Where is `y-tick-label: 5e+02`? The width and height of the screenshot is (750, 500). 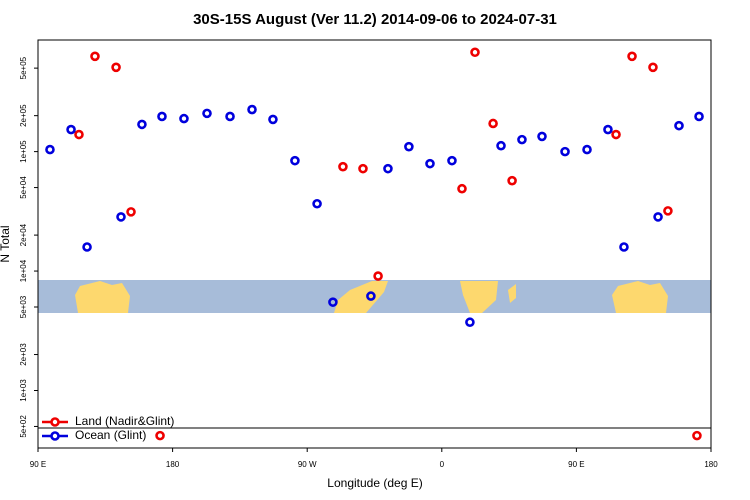 y-tick-label: 5e+02 is located at coordinates (23, 426).